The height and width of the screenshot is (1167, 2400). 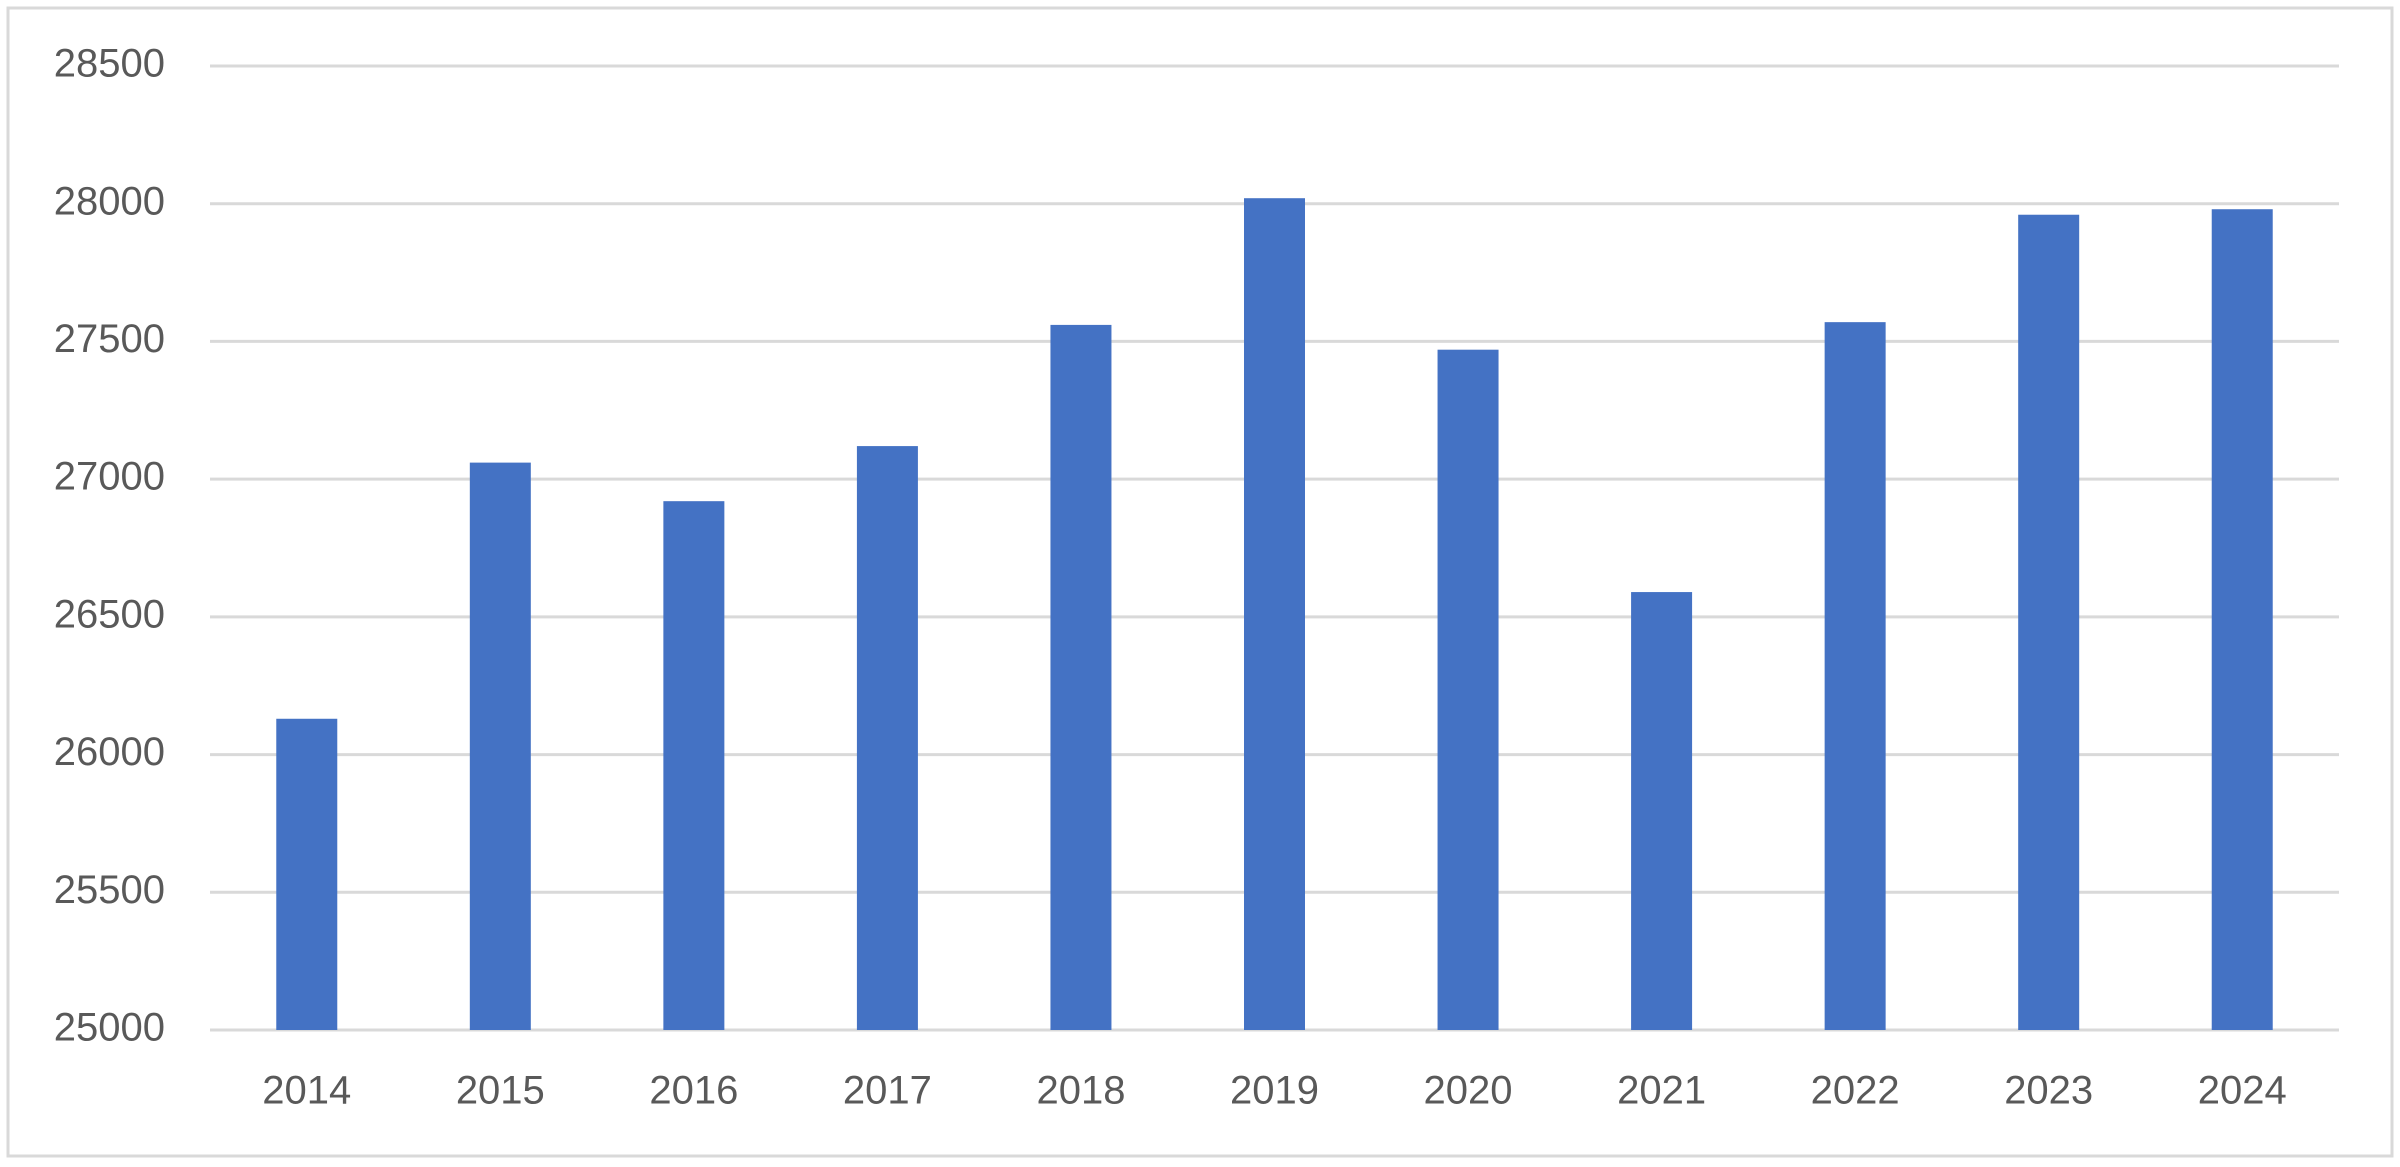 I want to click on x-tick-label: 2023, so click(x=2048, y=1091).